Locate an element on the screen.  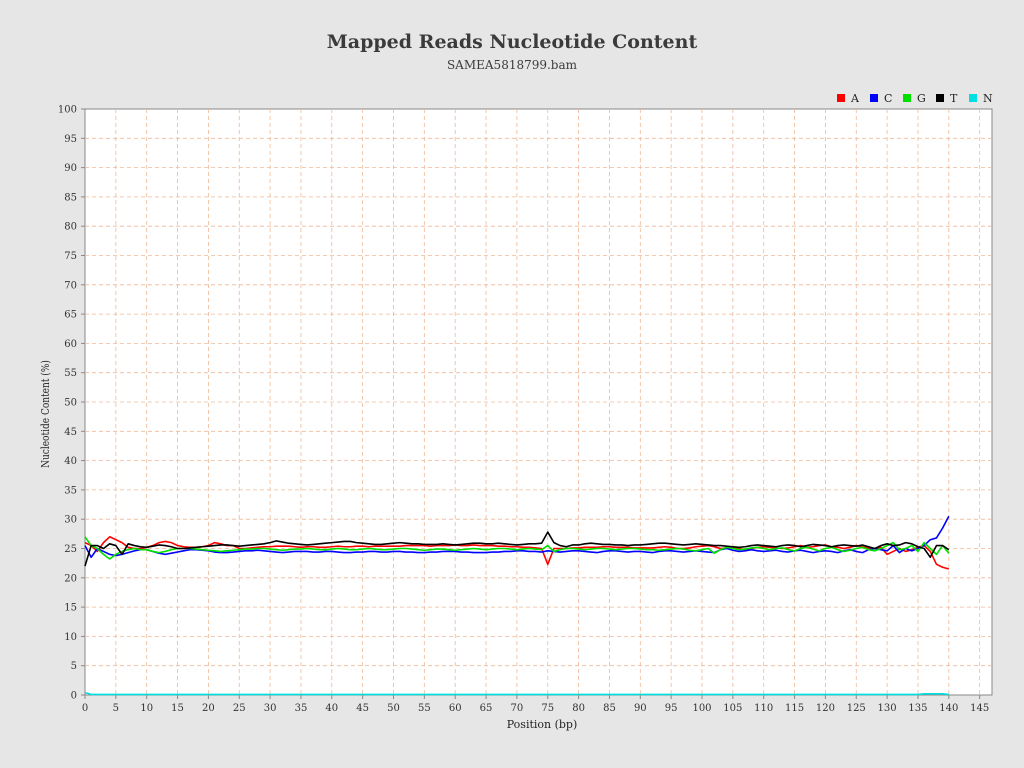
legend-label-G: G is located at coordinates (921, 98).